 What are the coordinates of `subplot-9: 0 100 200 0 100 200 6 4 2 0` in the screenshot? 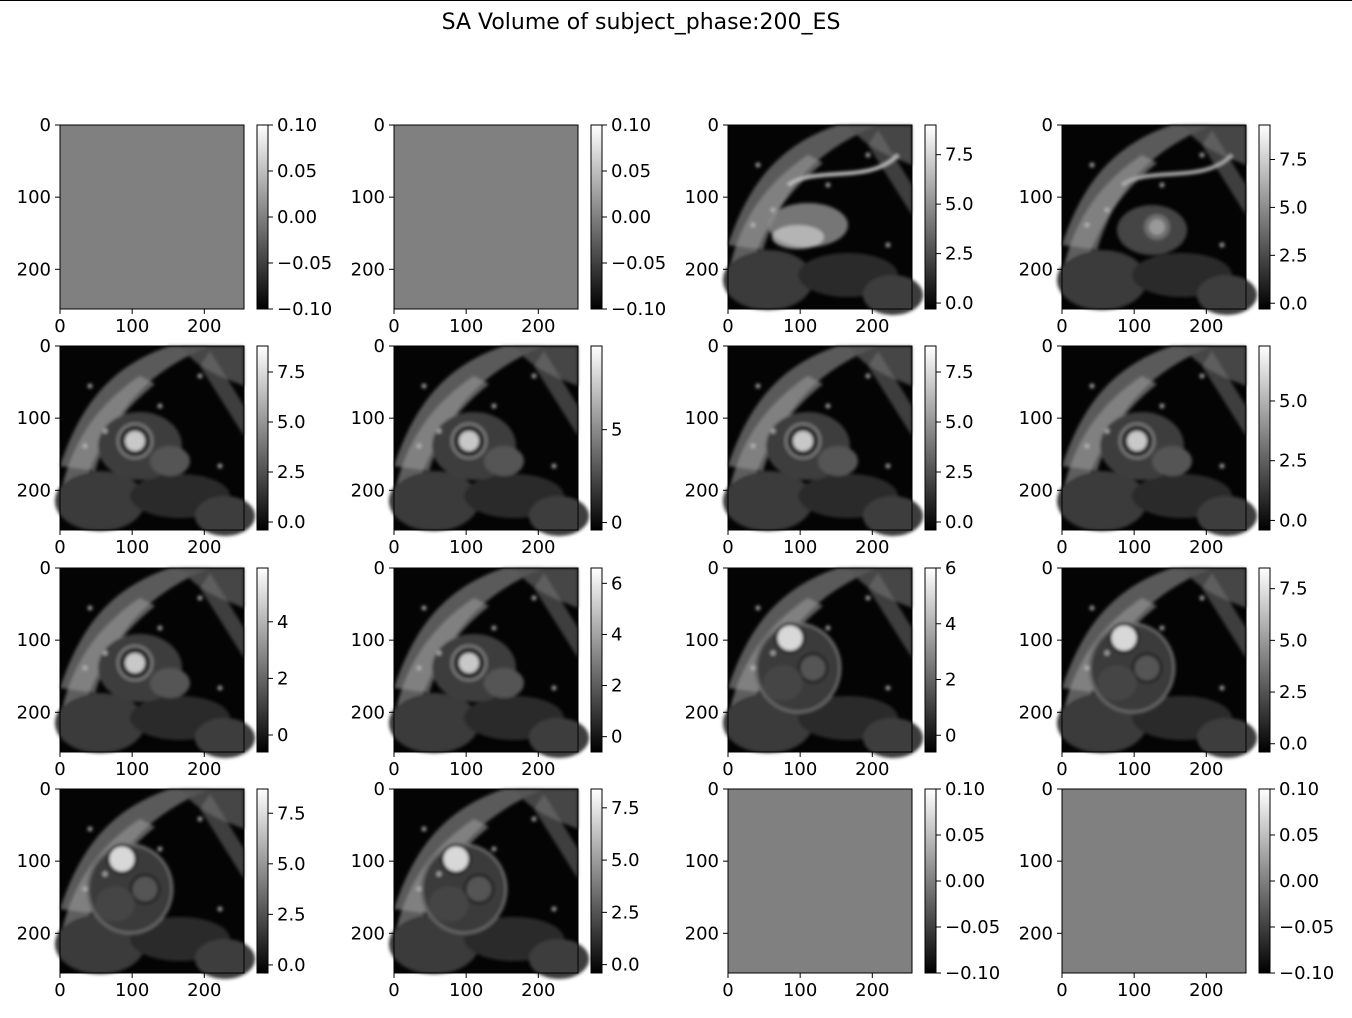 It's located at (487, 669).